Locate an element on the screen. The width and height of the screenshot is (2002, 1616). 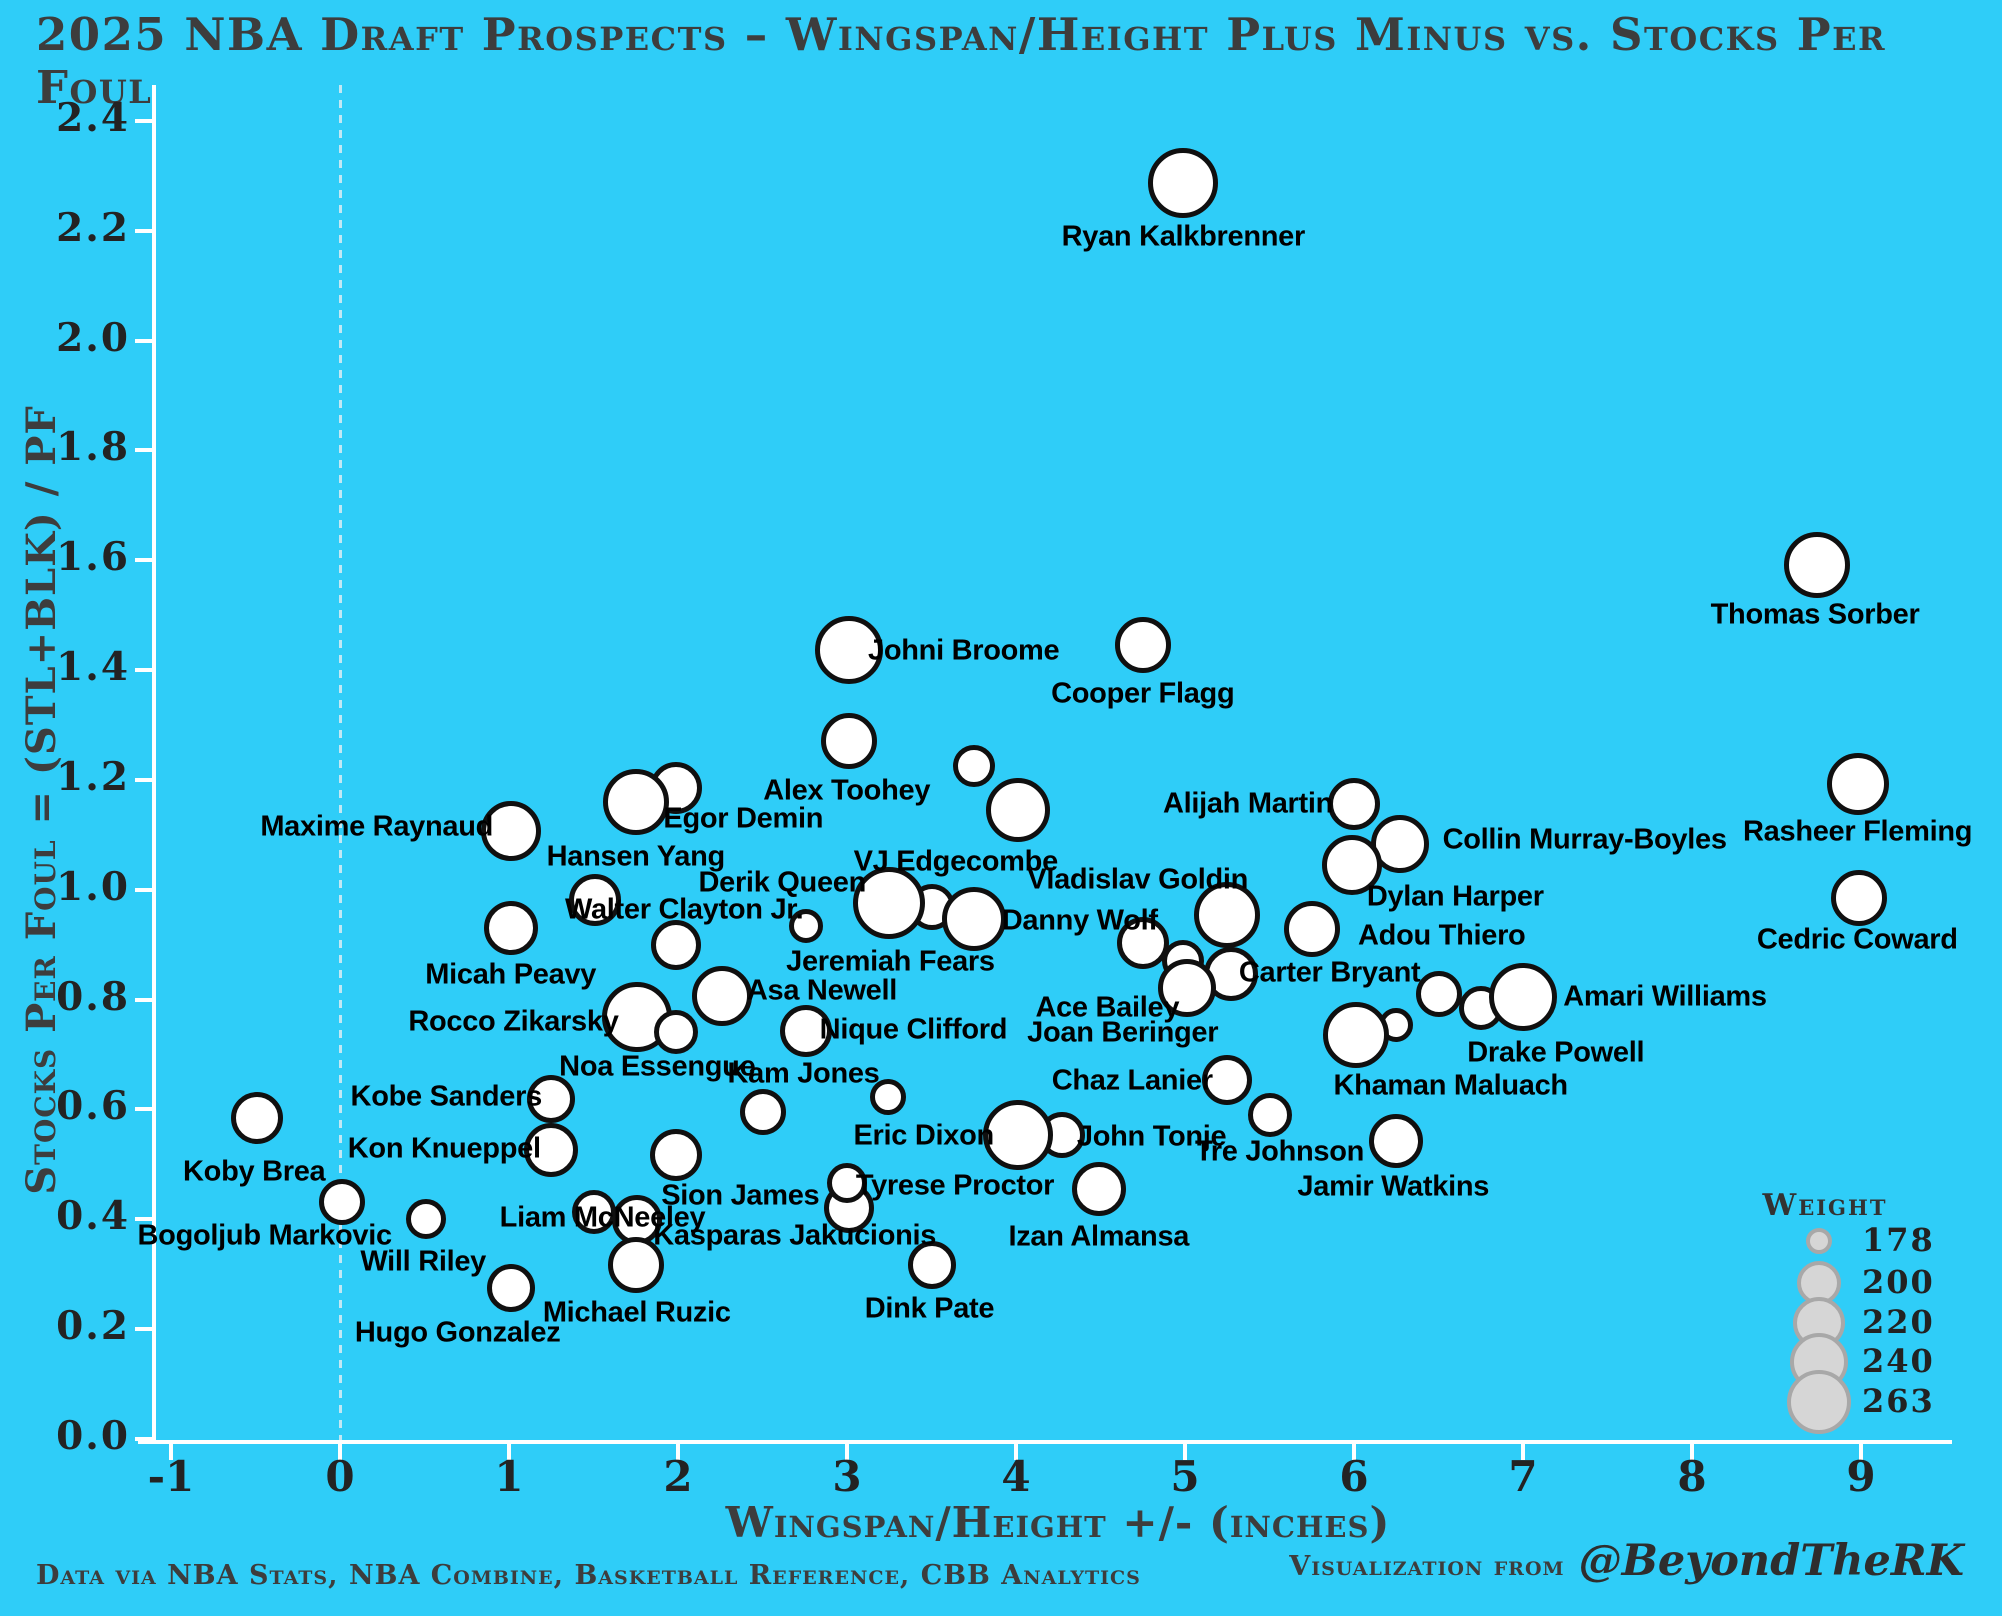
player-label: Kam Jones is located at coordinates (803, 1073).